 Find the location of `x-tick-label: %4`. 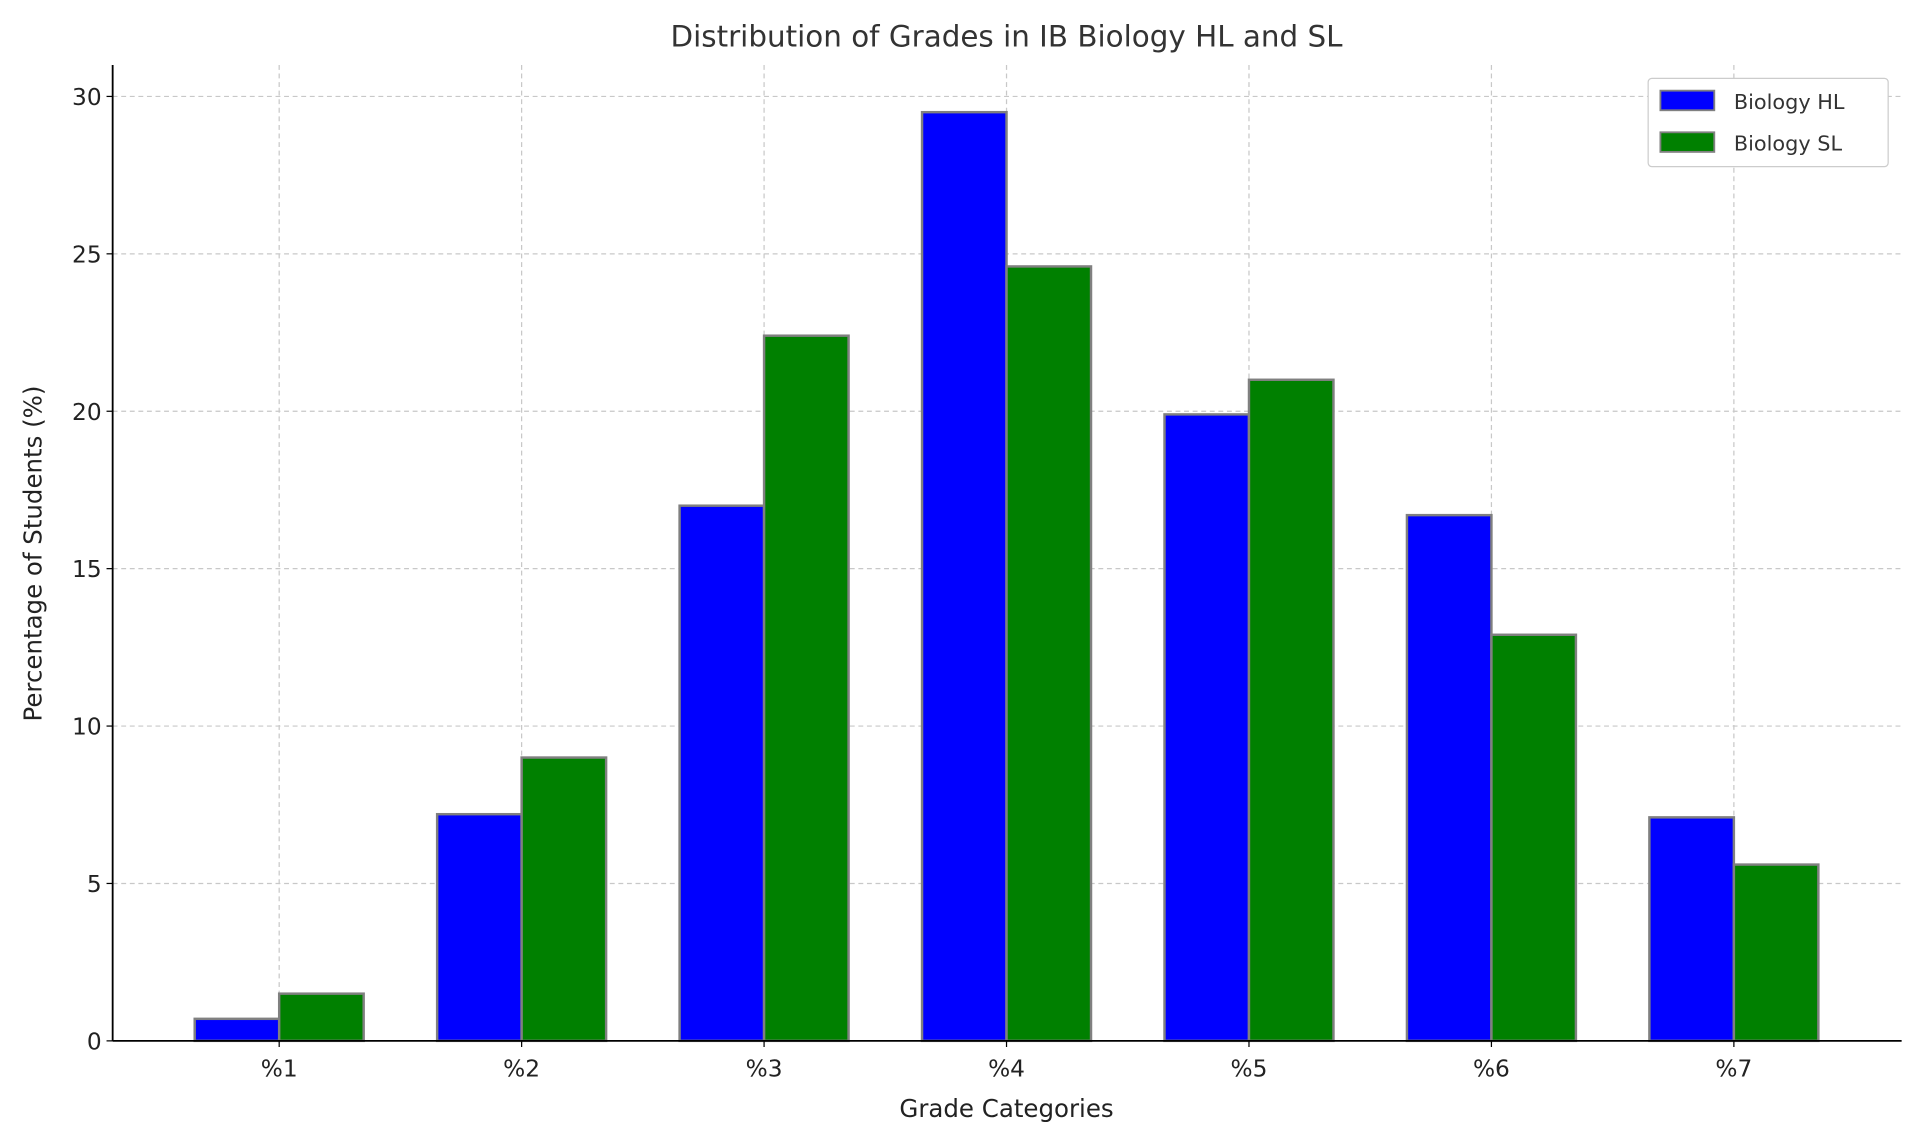

x-tick-label: %4 is located at coordinates (1006, 1068).